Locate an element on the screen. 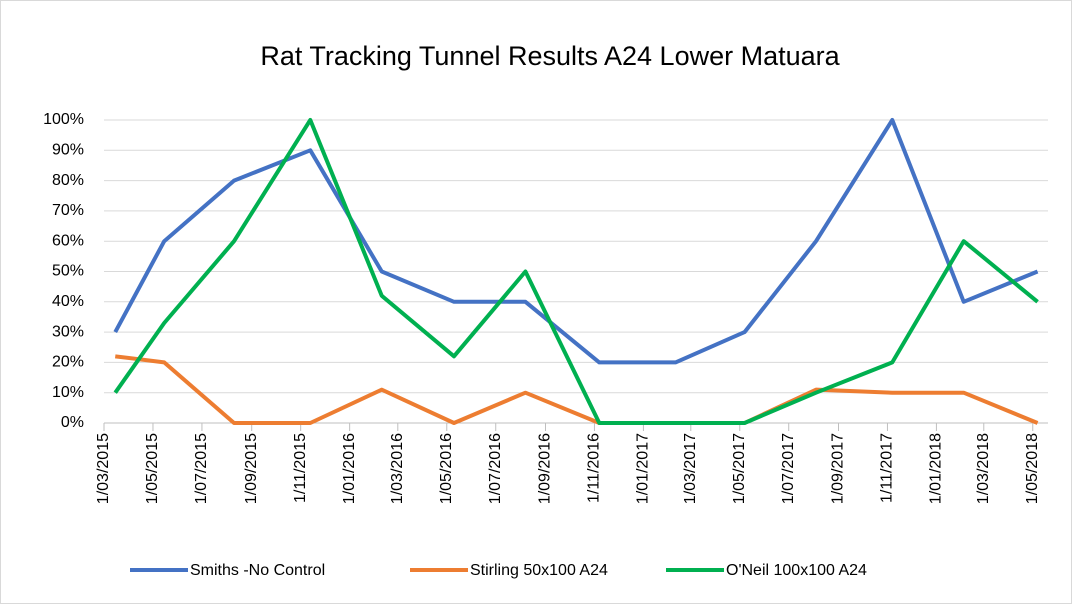 The image size is (1072, 604). x-tick-label: 1/03/2018 is located at coordinates (983, 468).